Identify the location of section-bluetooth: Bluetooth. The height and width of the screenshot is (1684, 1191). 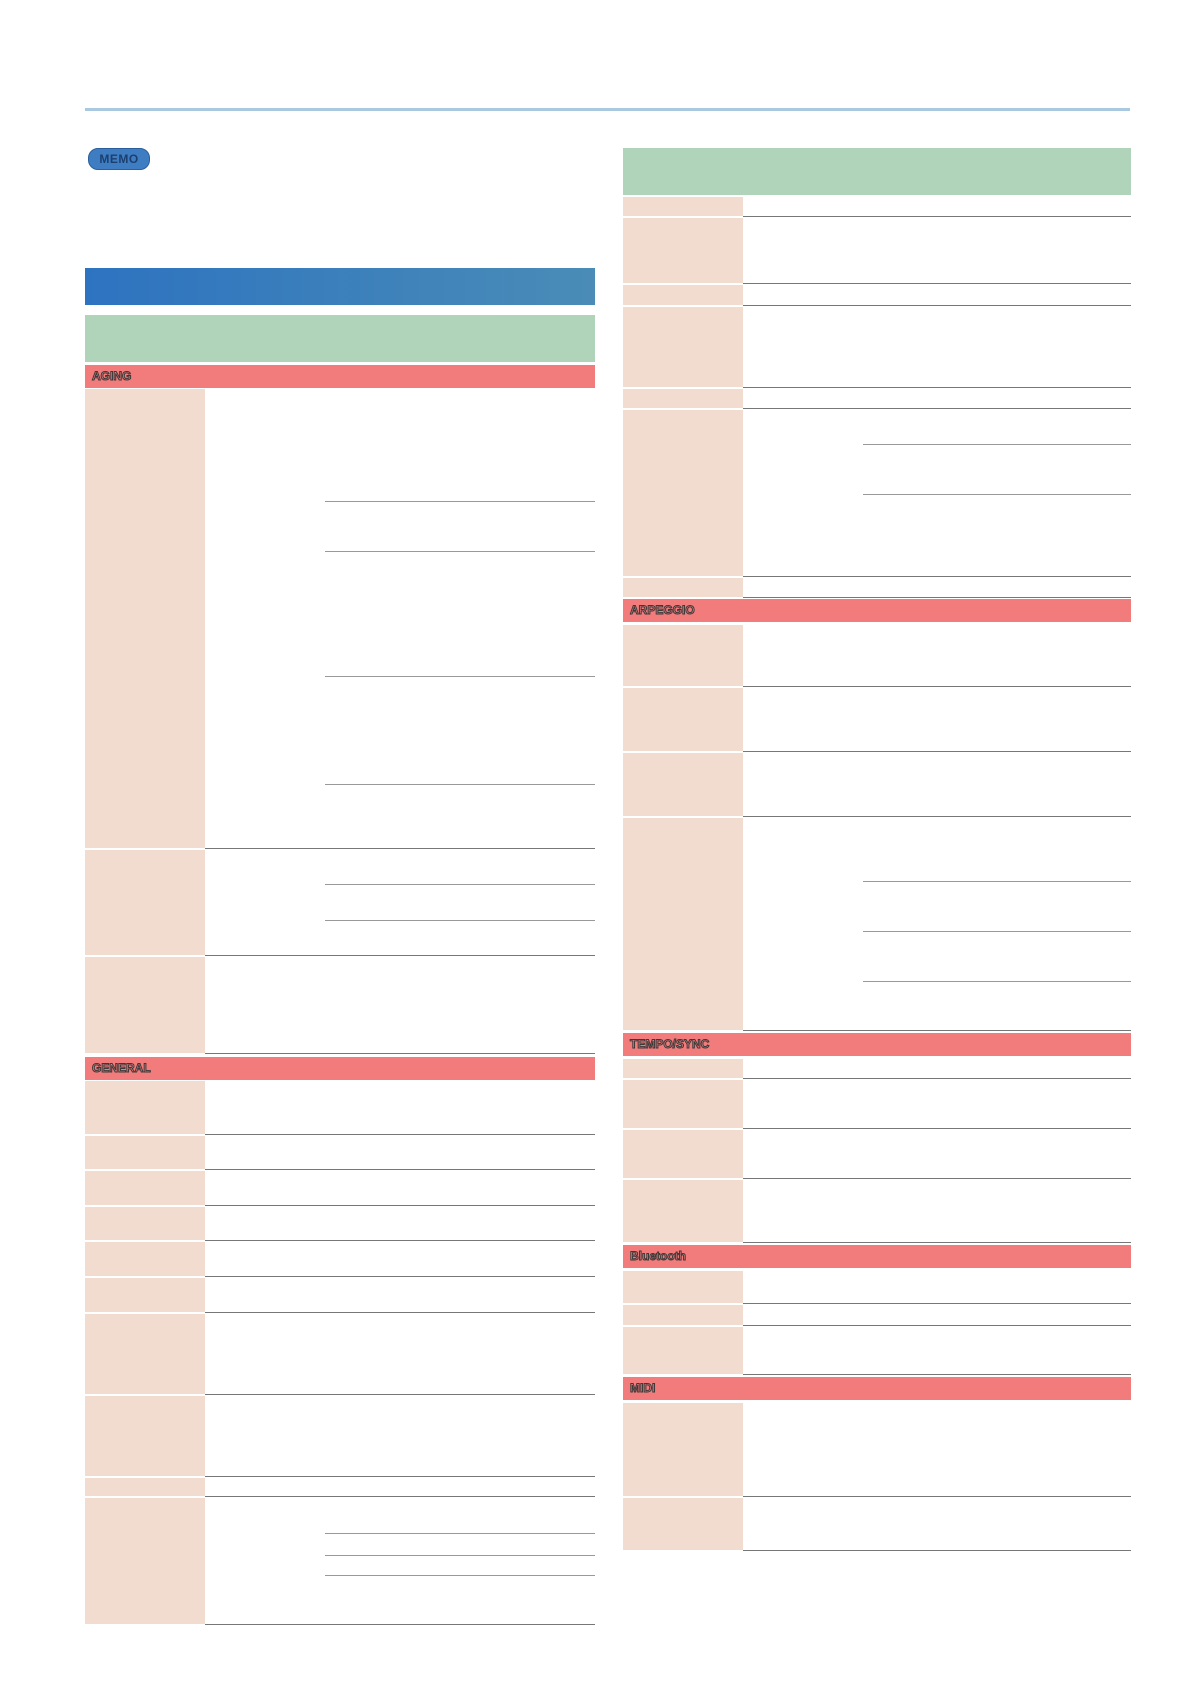
(877, 1256).